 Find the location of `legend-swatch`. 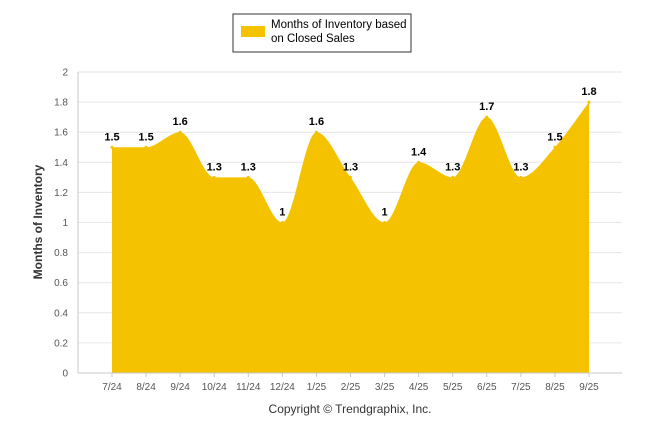

legend-swatch is located at coordinates (253, 31).